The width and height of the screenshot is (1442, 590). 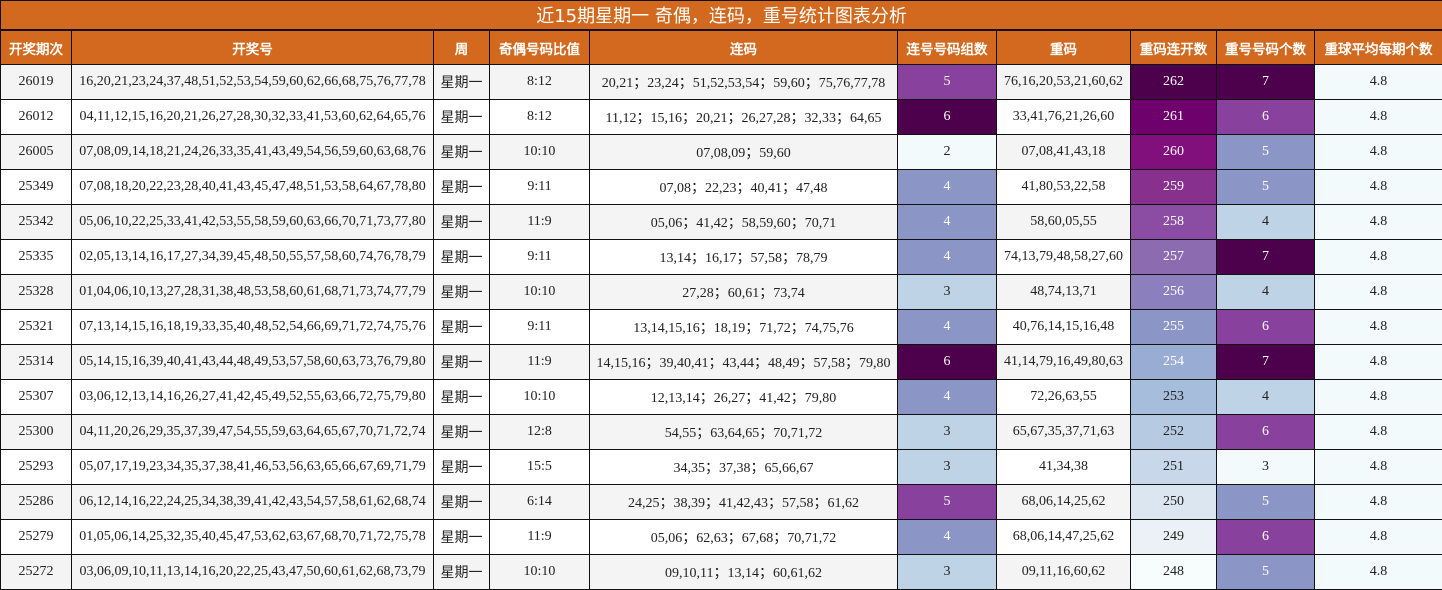 What do you see at coordinates (539, 432) in the screenshot?
I see `odd-even-ratio-cell: 12:8` at bounding box center [539, 432].